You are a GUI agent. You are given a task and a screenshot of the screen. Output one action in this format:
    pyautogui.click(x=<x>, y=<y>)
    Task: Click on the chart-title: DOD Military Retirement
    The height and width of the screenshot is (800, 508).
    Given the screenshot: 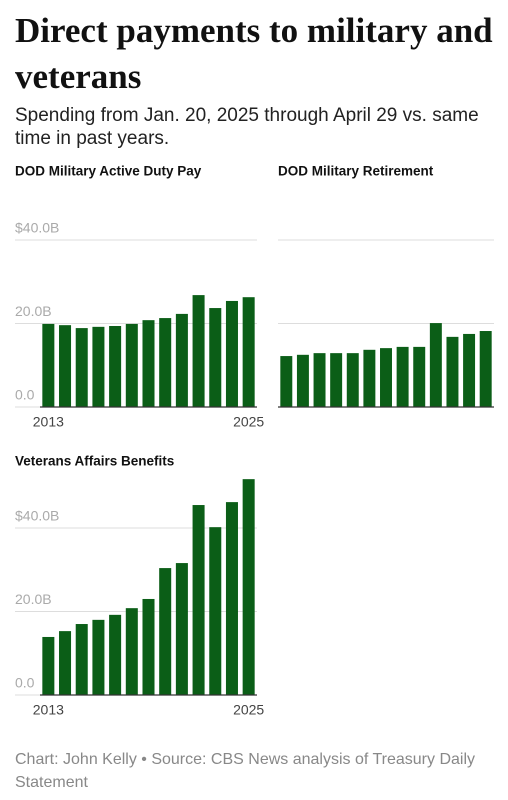 What is the action you would take?
    pyautogui.click(x=356, y=171)
    